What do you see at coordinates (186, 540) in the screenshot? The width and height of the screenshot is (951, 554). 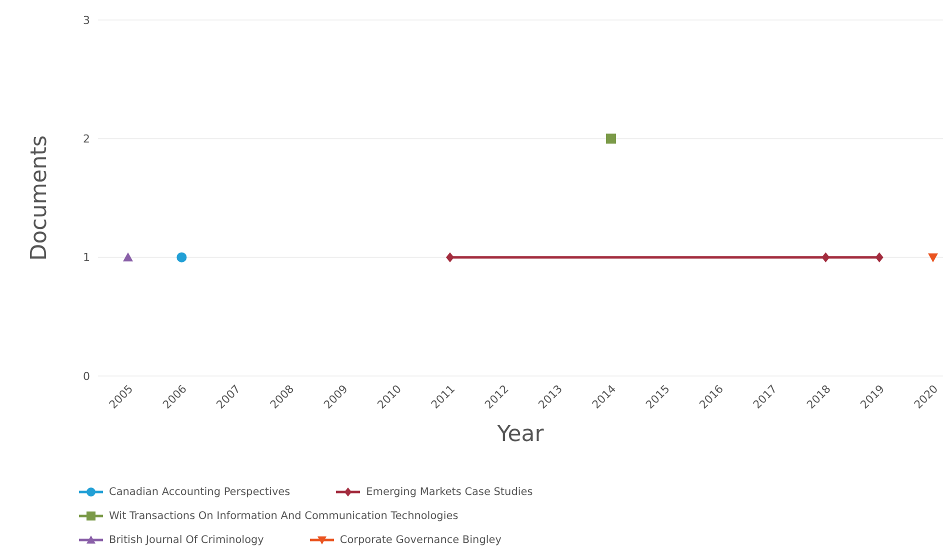 I see `legend-label: British Journal Of Criminology` at bounding box center [186, 540].